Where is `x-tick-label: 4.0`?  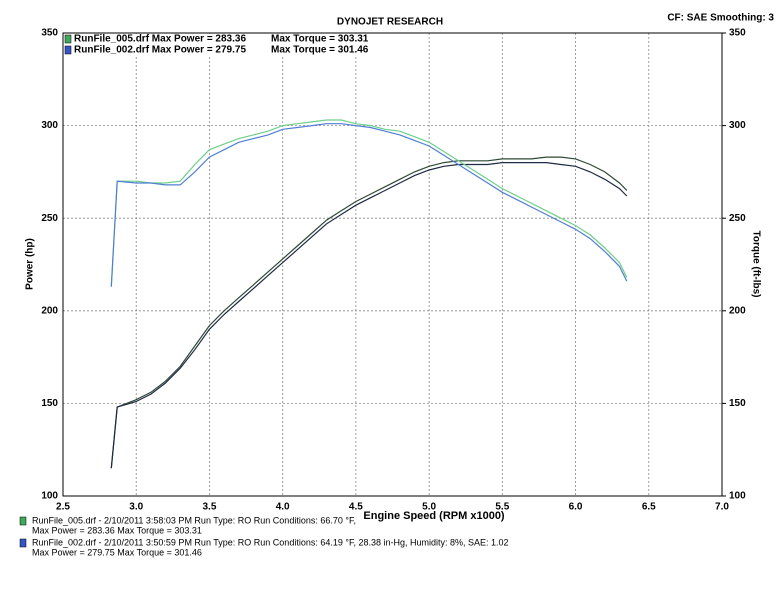 x-tick-label: 4.0 is located at coordinates (283, 507).